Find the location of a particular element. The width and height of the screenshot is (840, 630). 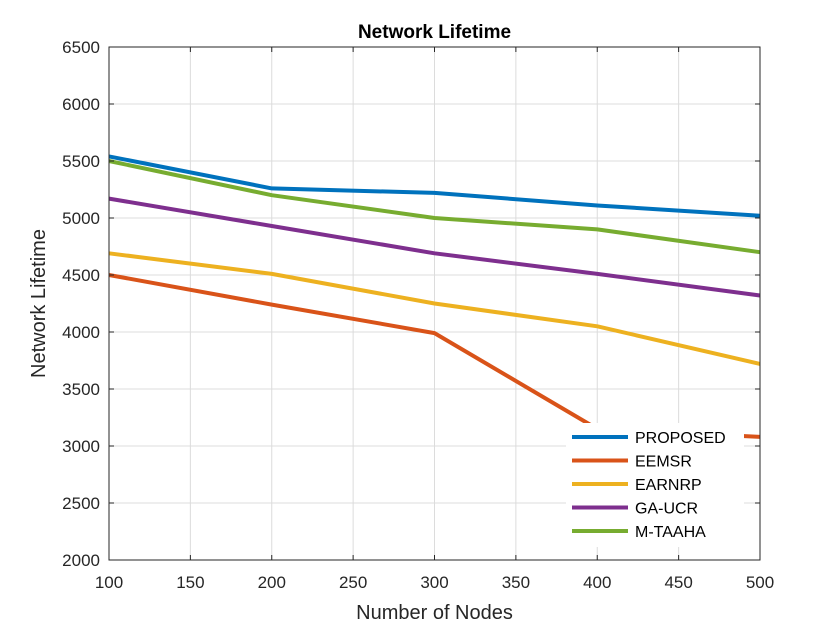

y-tick-label: 5500 is located at coordinates (81, 161).